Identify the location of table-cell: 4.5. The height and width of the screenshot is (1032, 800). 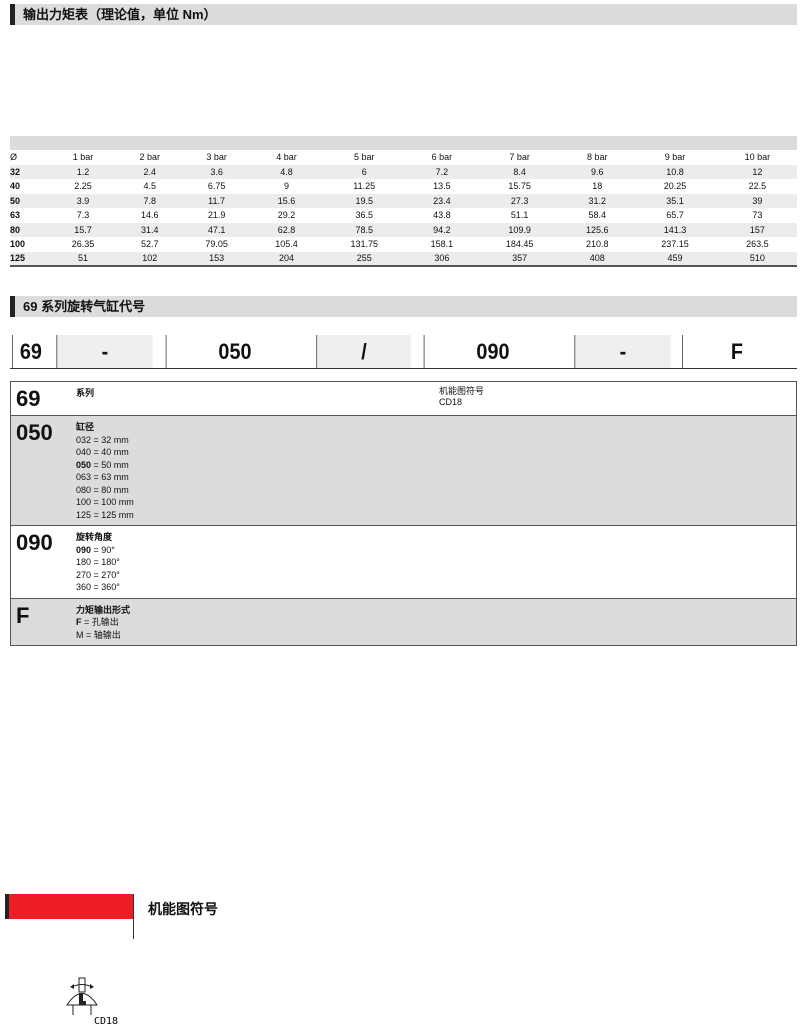
(150, 186).